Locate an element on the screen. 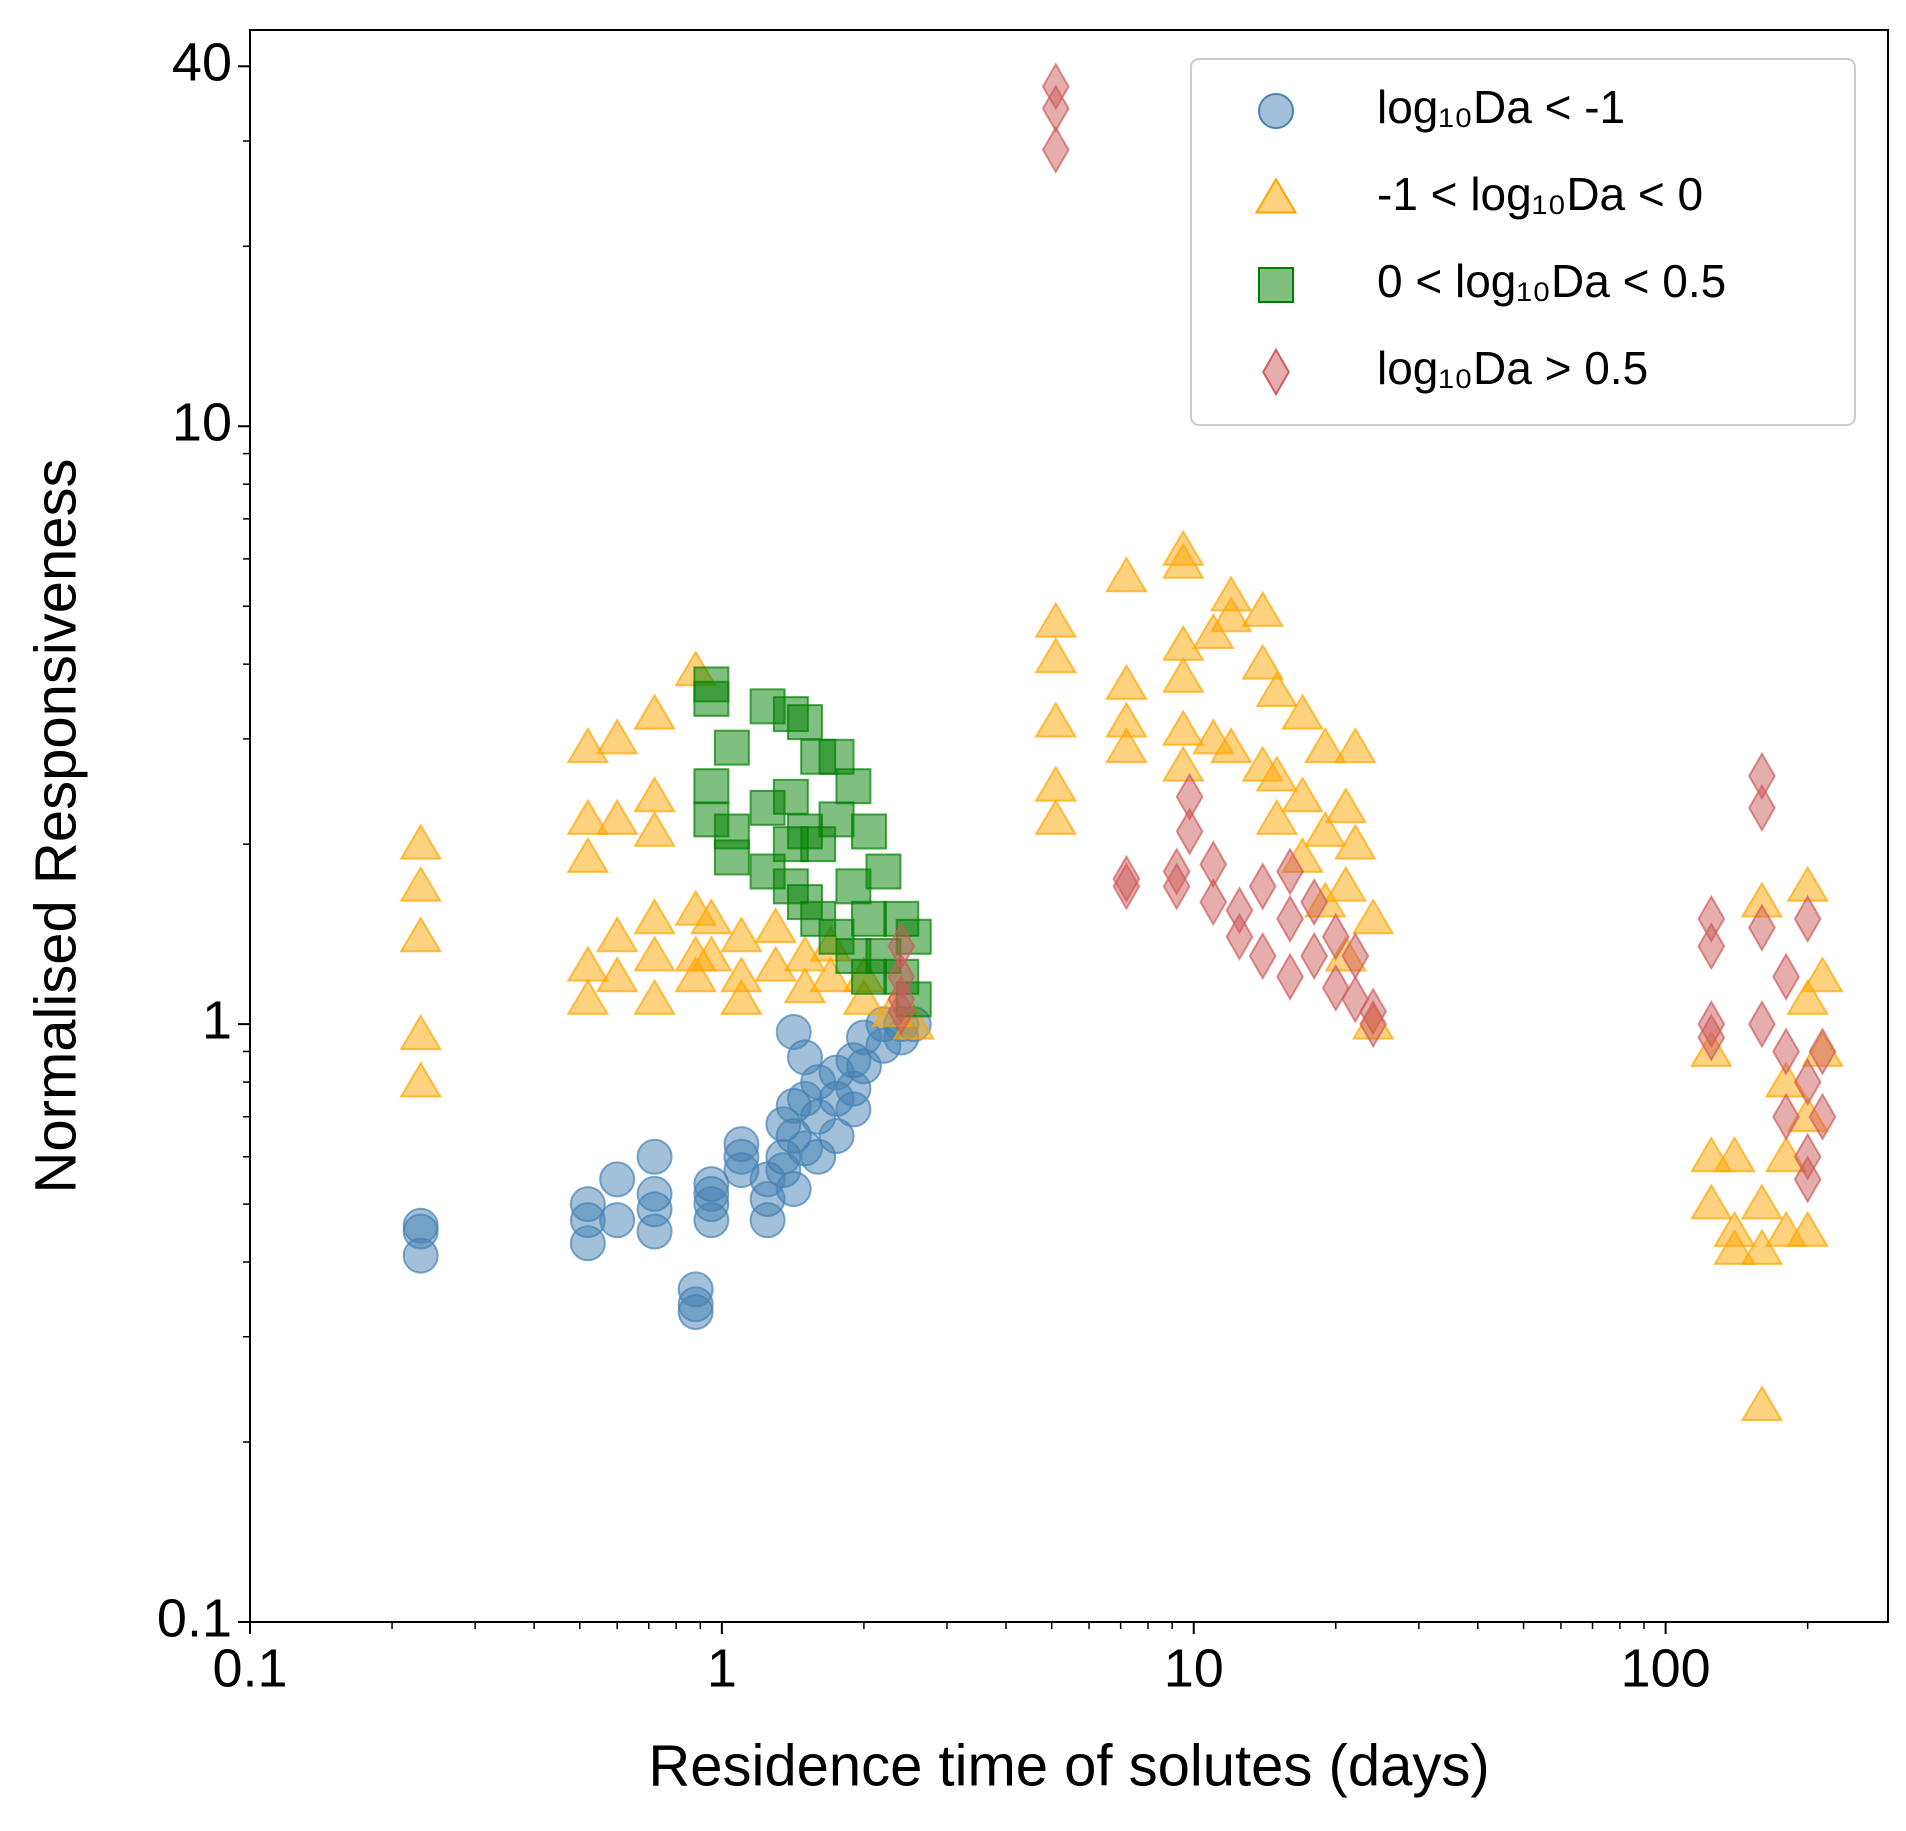  legend-label: log₁₀Da < -1 is located at coordinates (1501, 107).